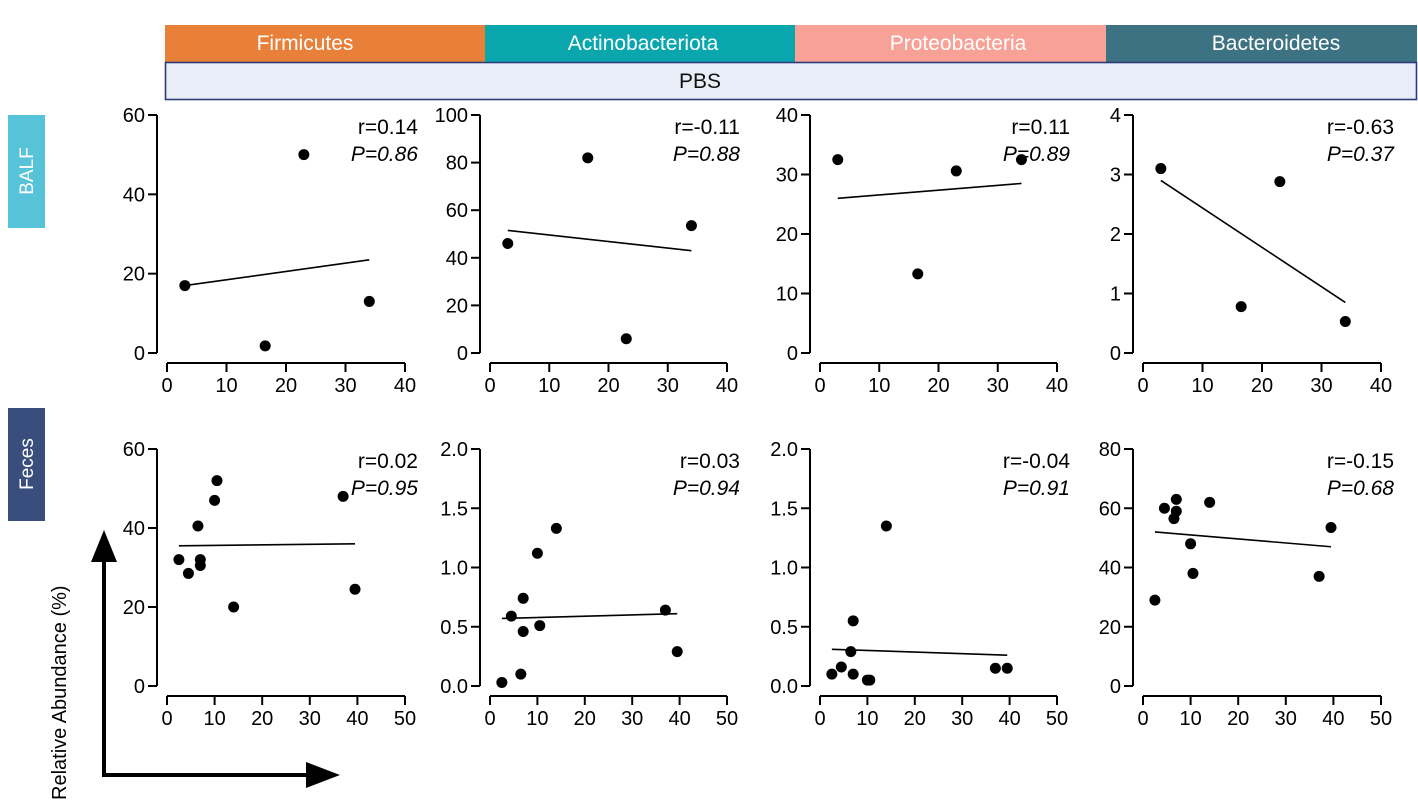  Describe the element at coordinates (791, 81) in the screenshot. I see `condition-bar` at that location.